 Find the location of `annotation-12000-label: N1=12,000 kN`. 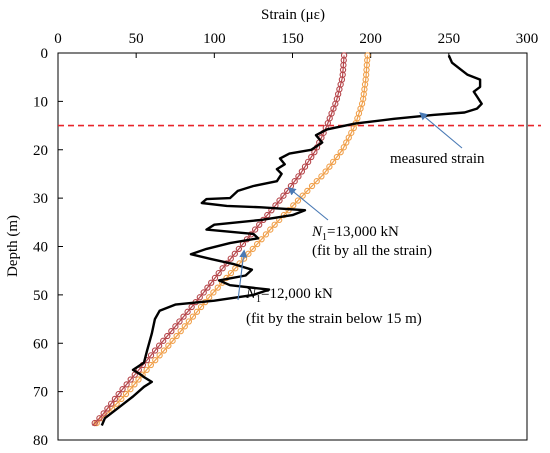

annotation-12000-label: N1=12,000 kN is located at coordinates (289, 295).